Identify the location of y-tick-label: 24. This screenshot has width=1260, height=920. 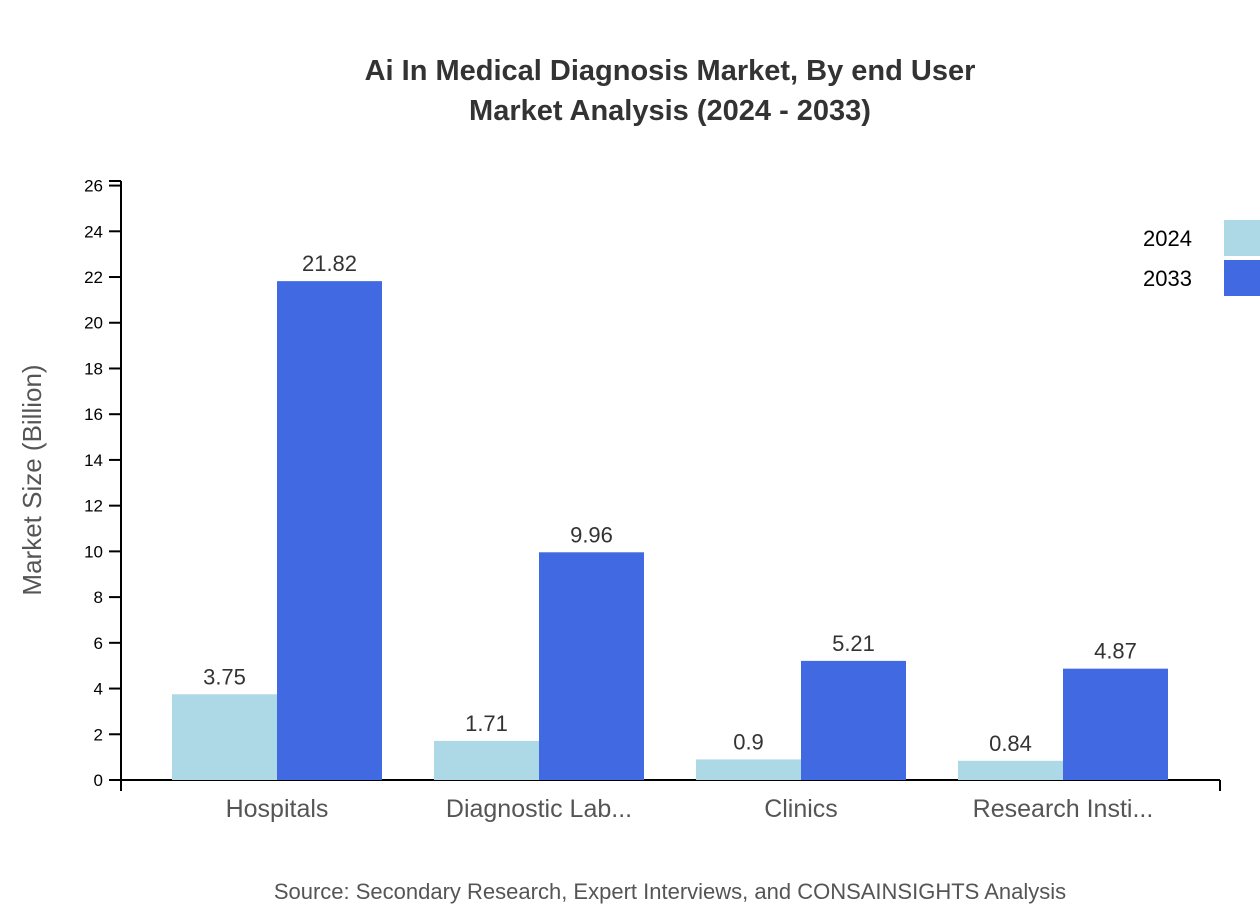
(93, 231).